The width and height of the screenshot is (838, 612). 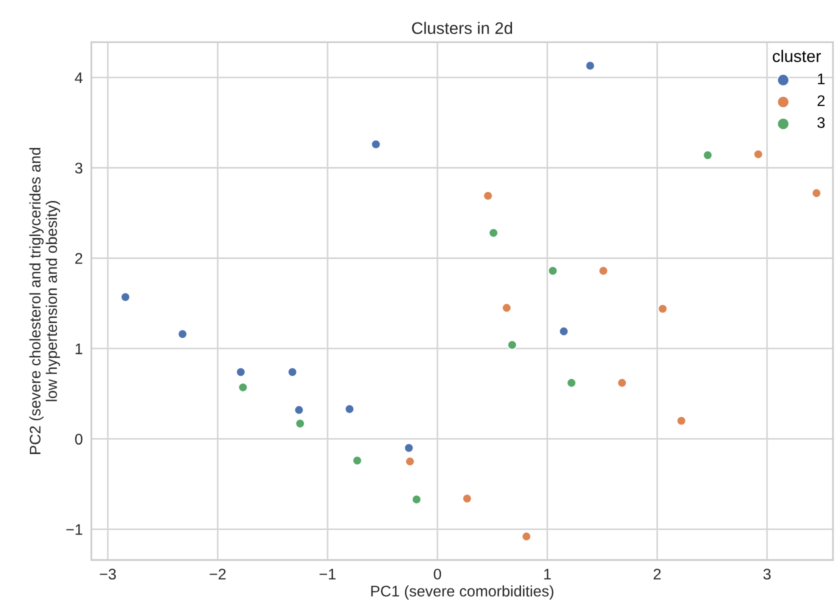 What do you see at coordinates (821, 122) in the screenshot?
I see `legend-label: 3` at bounding box center [821, 122].